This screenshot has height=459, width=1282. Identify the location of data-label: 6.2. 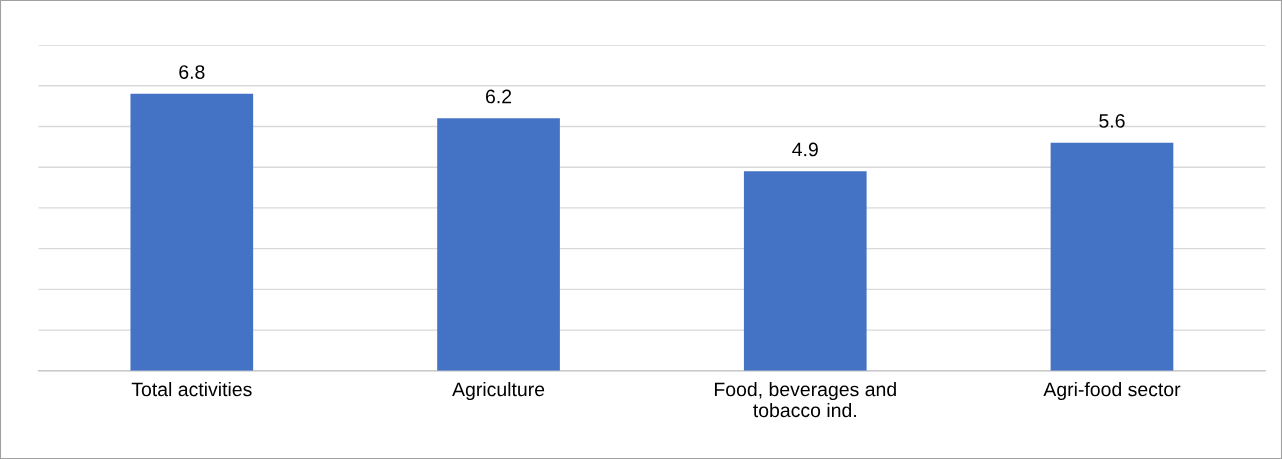
(499, 96).